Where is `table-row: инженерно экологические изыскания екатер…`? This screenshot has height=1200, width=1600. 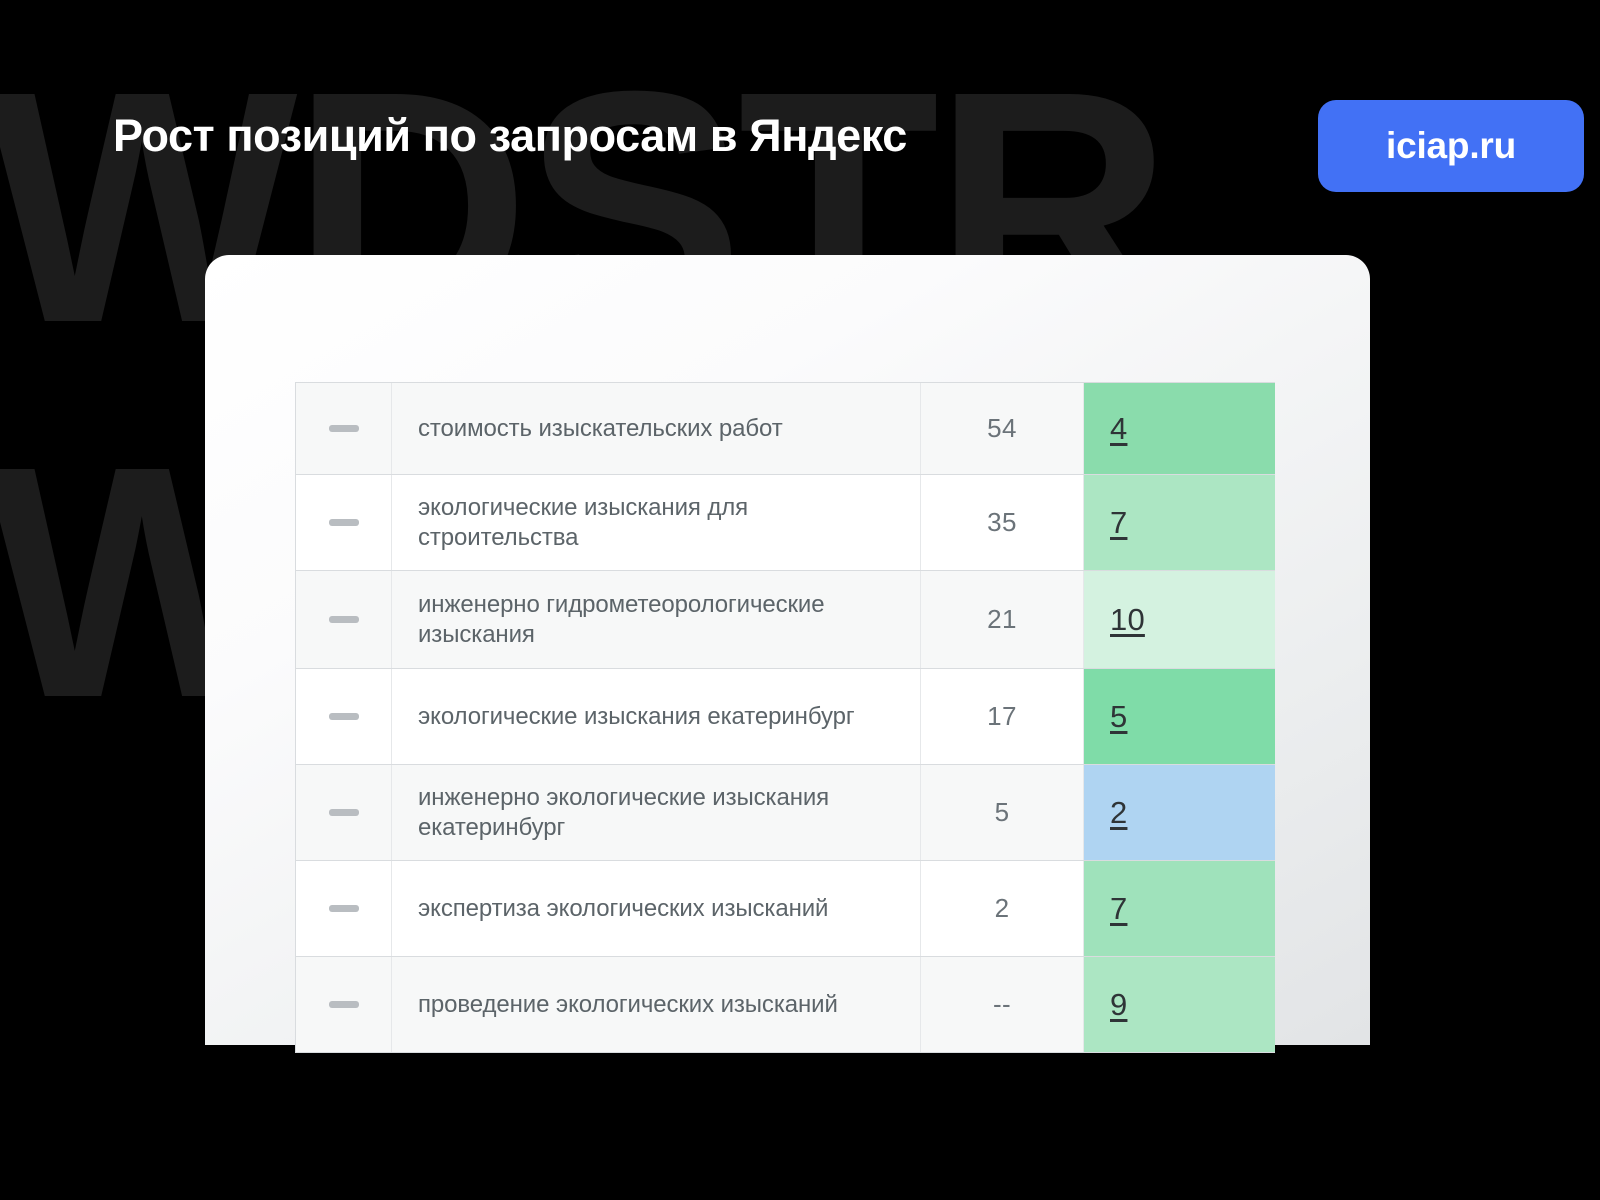 table-row: инженерно экологические изыскания екатер… is located at coordinates (785, 813).